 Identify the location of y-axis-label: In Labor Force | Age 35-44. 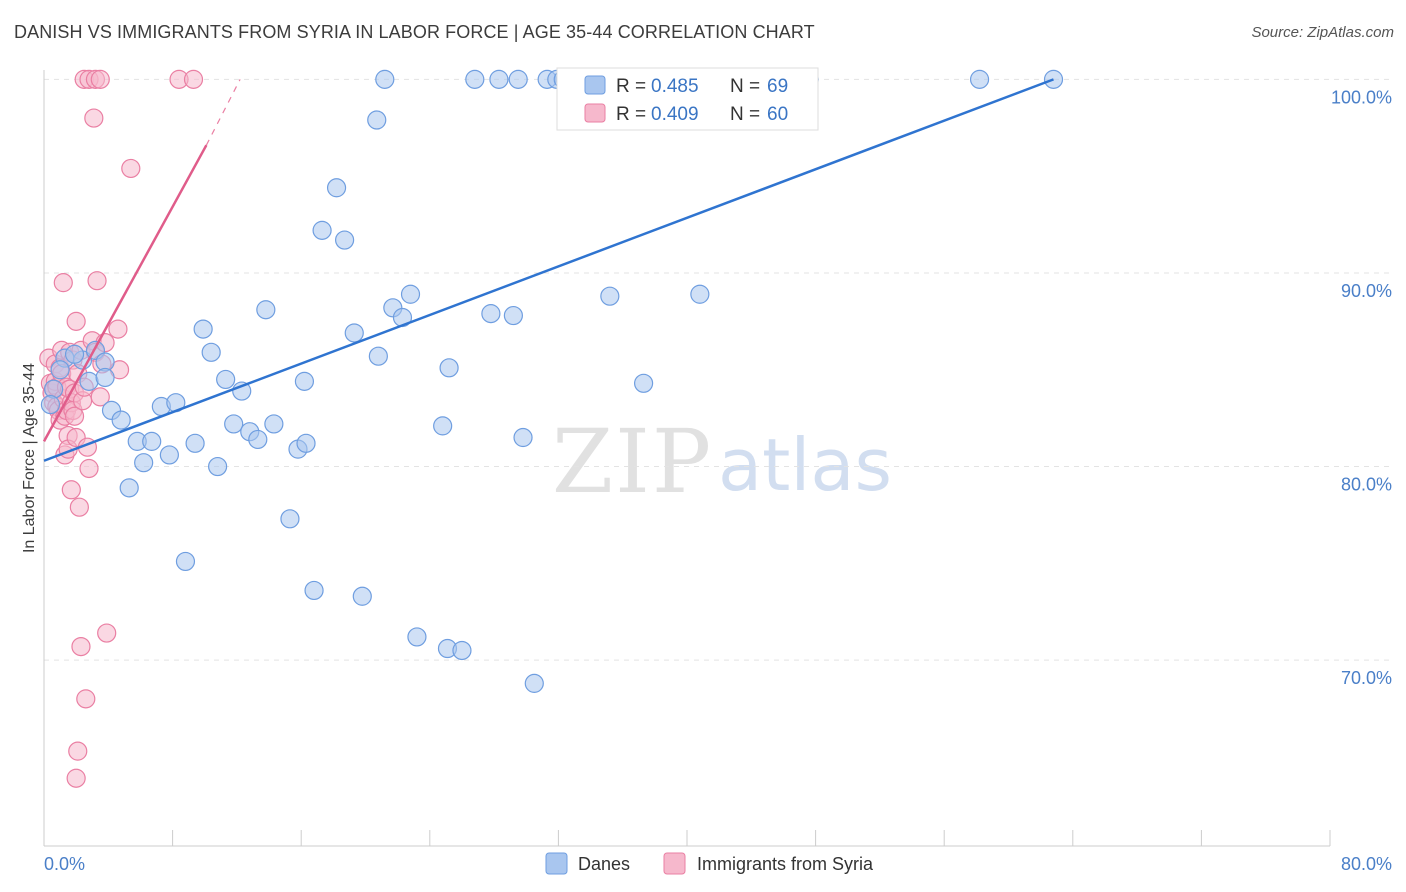
(29, 458).